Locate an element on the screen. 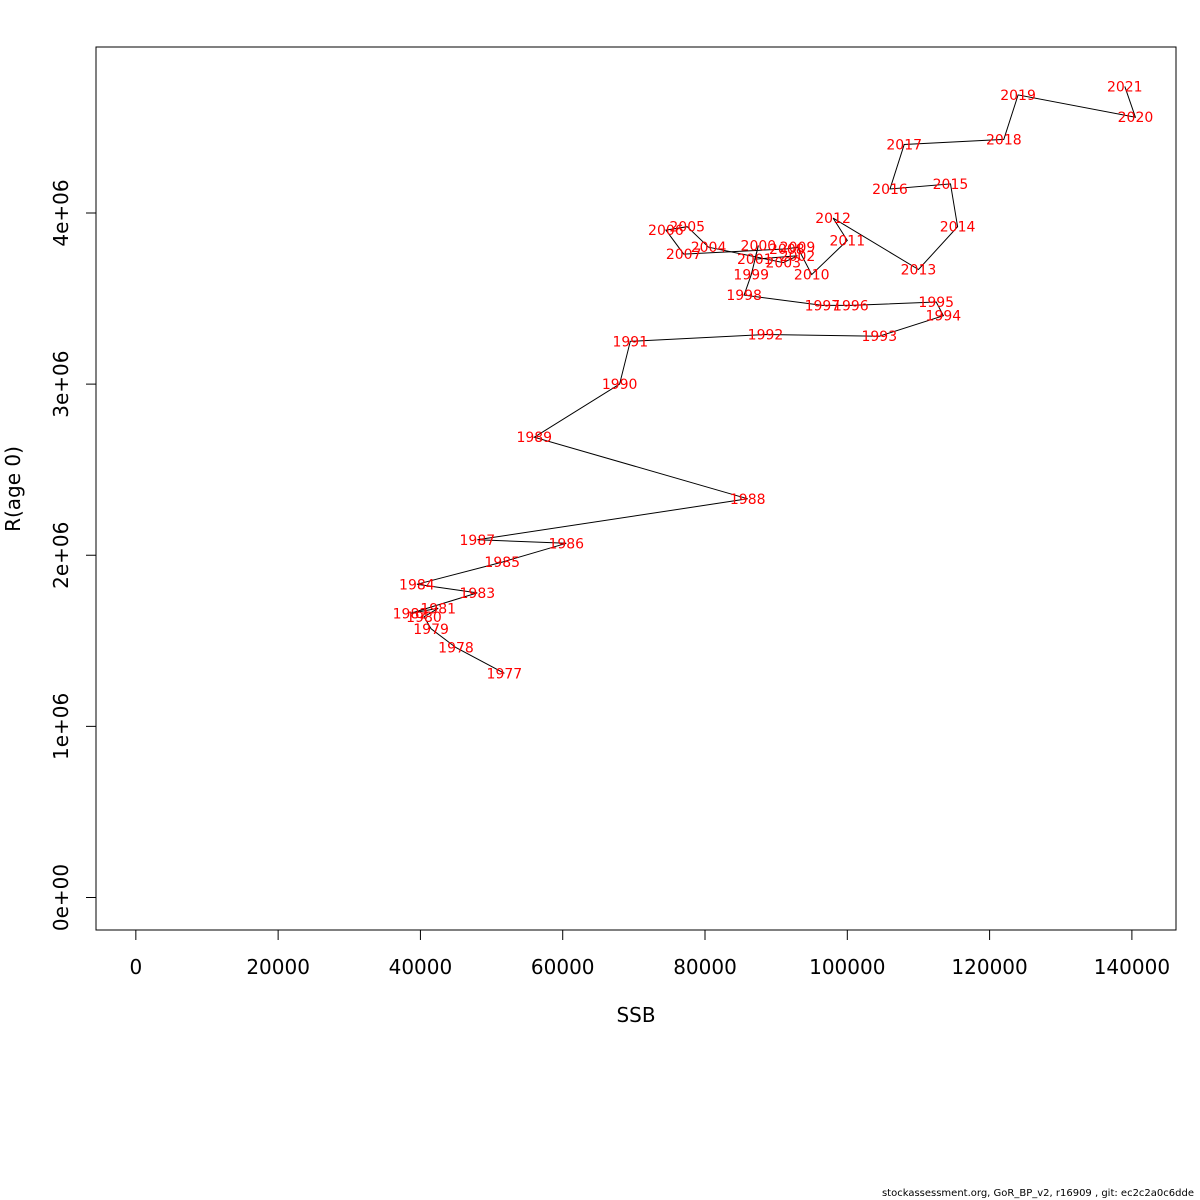 This screenshot has width=1200, height=1200. point-label: 2019 is located at coordinates (1018, 96).